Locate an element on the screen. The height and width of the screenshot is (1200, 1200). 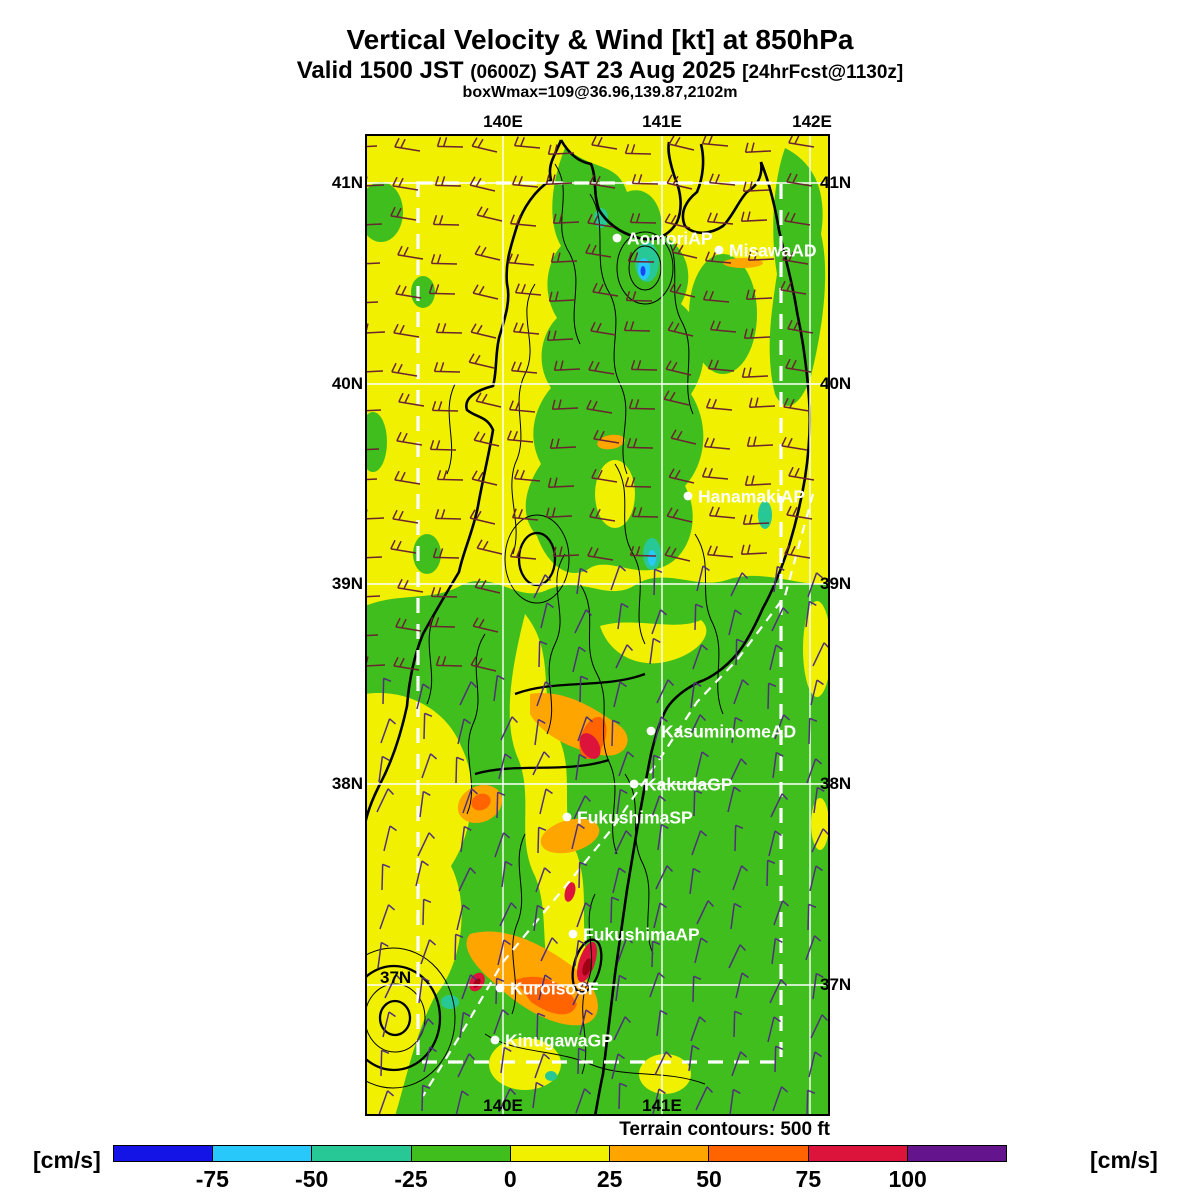
colorbar-tick-label: -50 is located at coordinates (312, 1179).